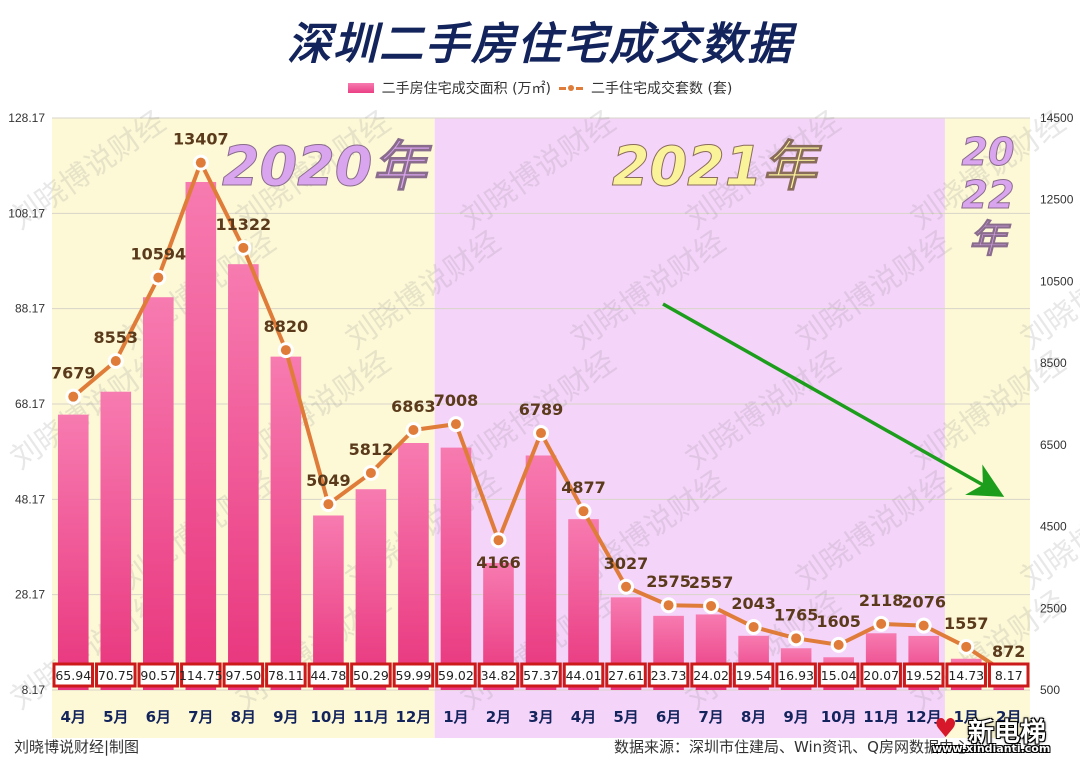 The width and height of the screenshot is (1080, 762). I want to click on bar-value-label: 23.73, so click(669, 675).